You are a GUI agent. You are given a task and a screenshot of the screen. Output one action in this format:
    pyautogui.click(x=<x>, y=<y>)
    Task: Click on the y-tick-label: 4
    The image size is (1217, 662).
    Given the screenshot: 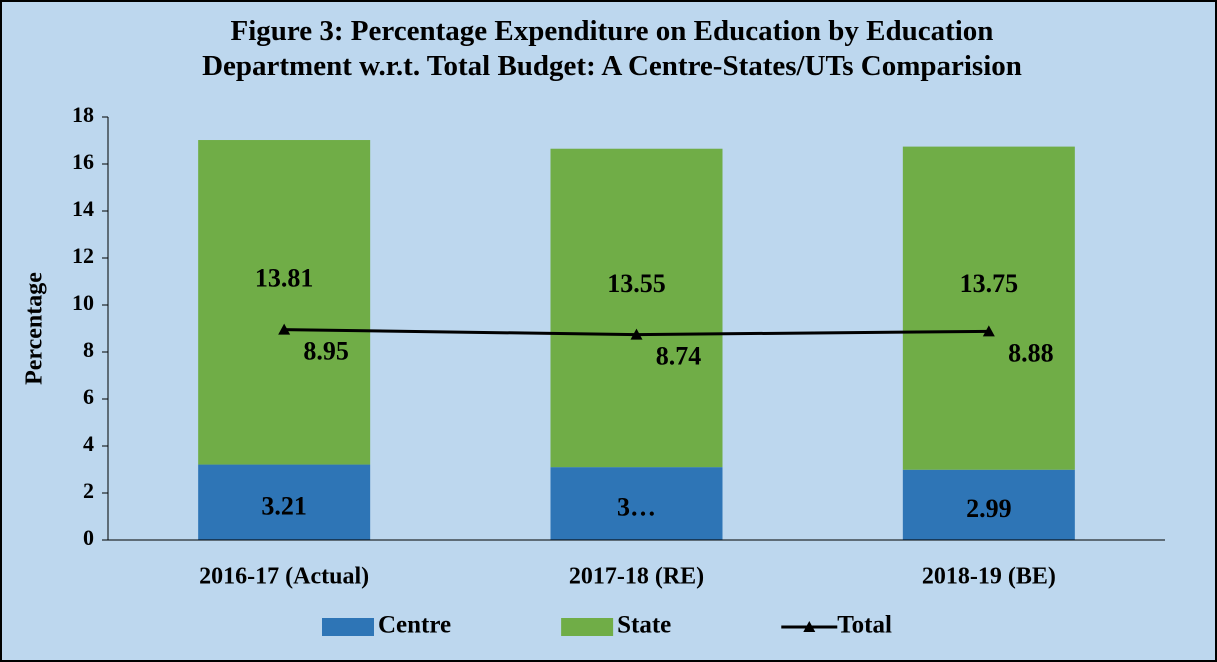 What is the action you would take?
    pyautogui.click(x=88, y=443)
    